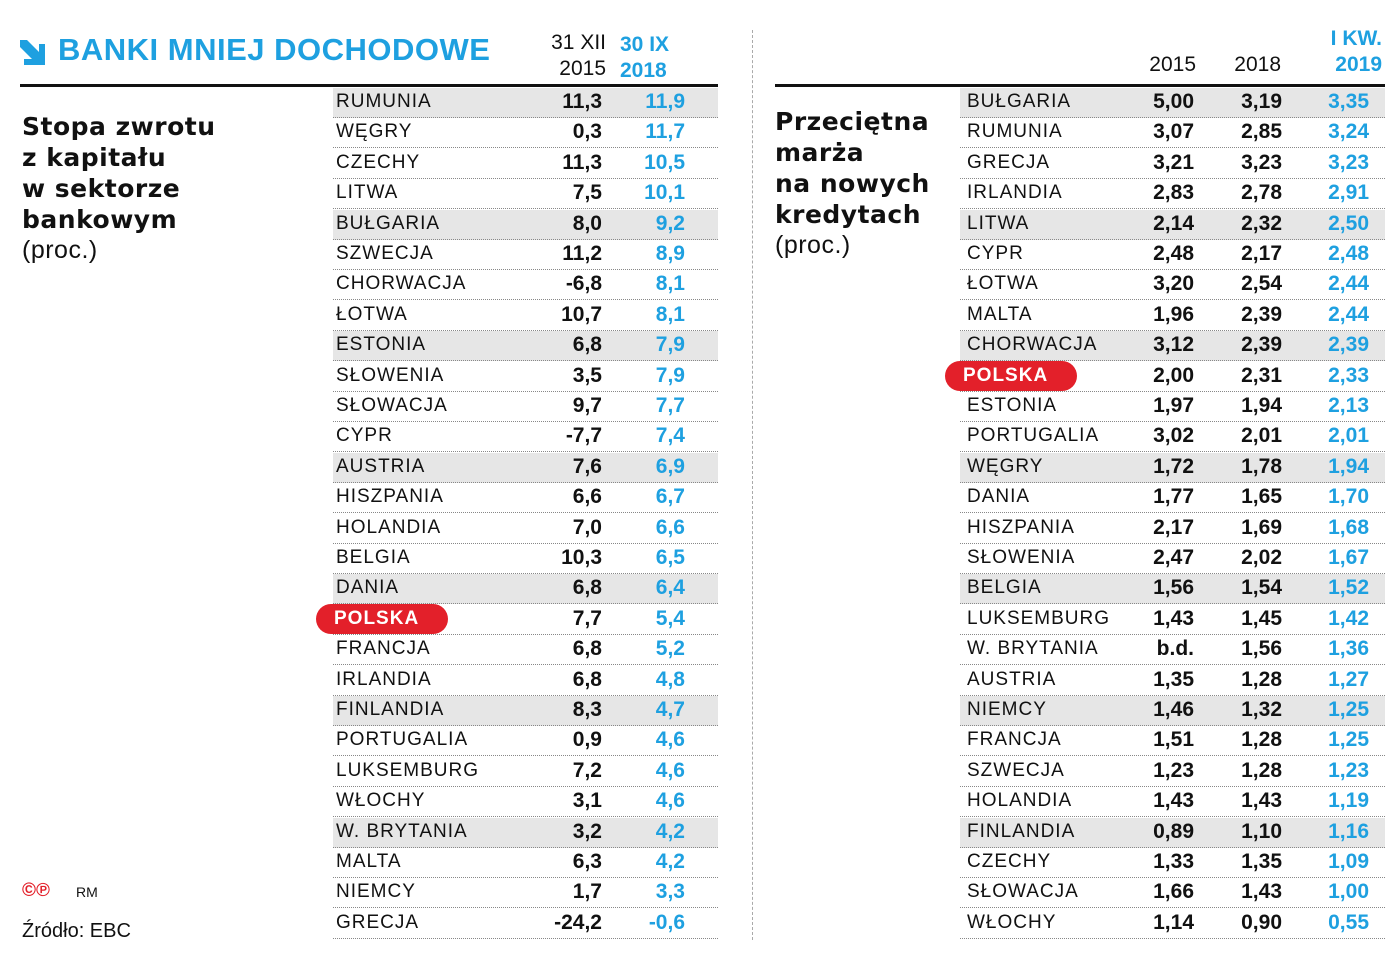 The height and width of the screenshot is (964, 1400). What do you see at coordinates (666, 922) in the screenshot?
I see `value-cell: -0,6` at bounding box center [666, 922].